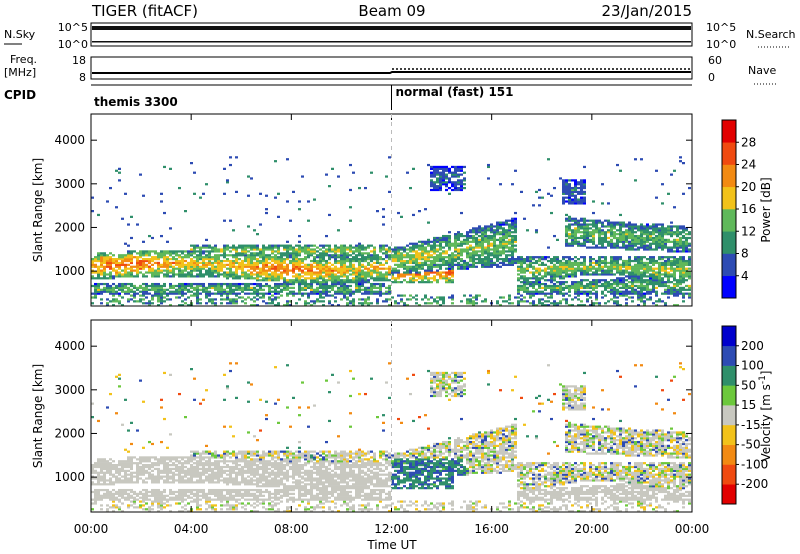 The image size is (800, 554). I want to click on velocity-colorbar-tick-3: -15, so click(751, 425).